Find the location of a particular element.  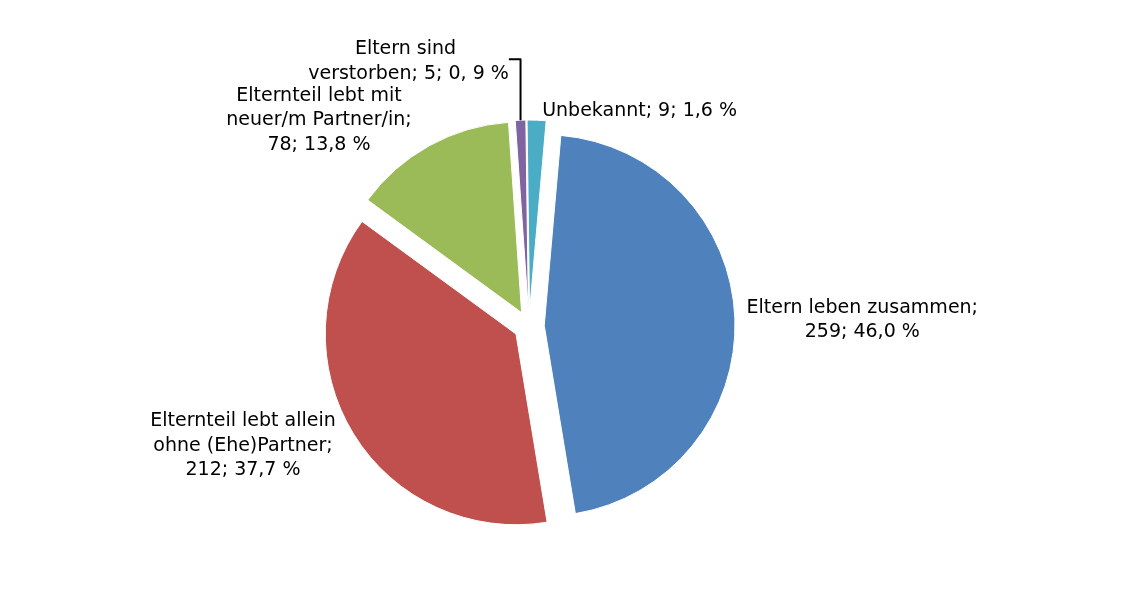

slice-label: Eltern sind verstorben; 5; 0, 9 % is located at coordinates (408, 59).